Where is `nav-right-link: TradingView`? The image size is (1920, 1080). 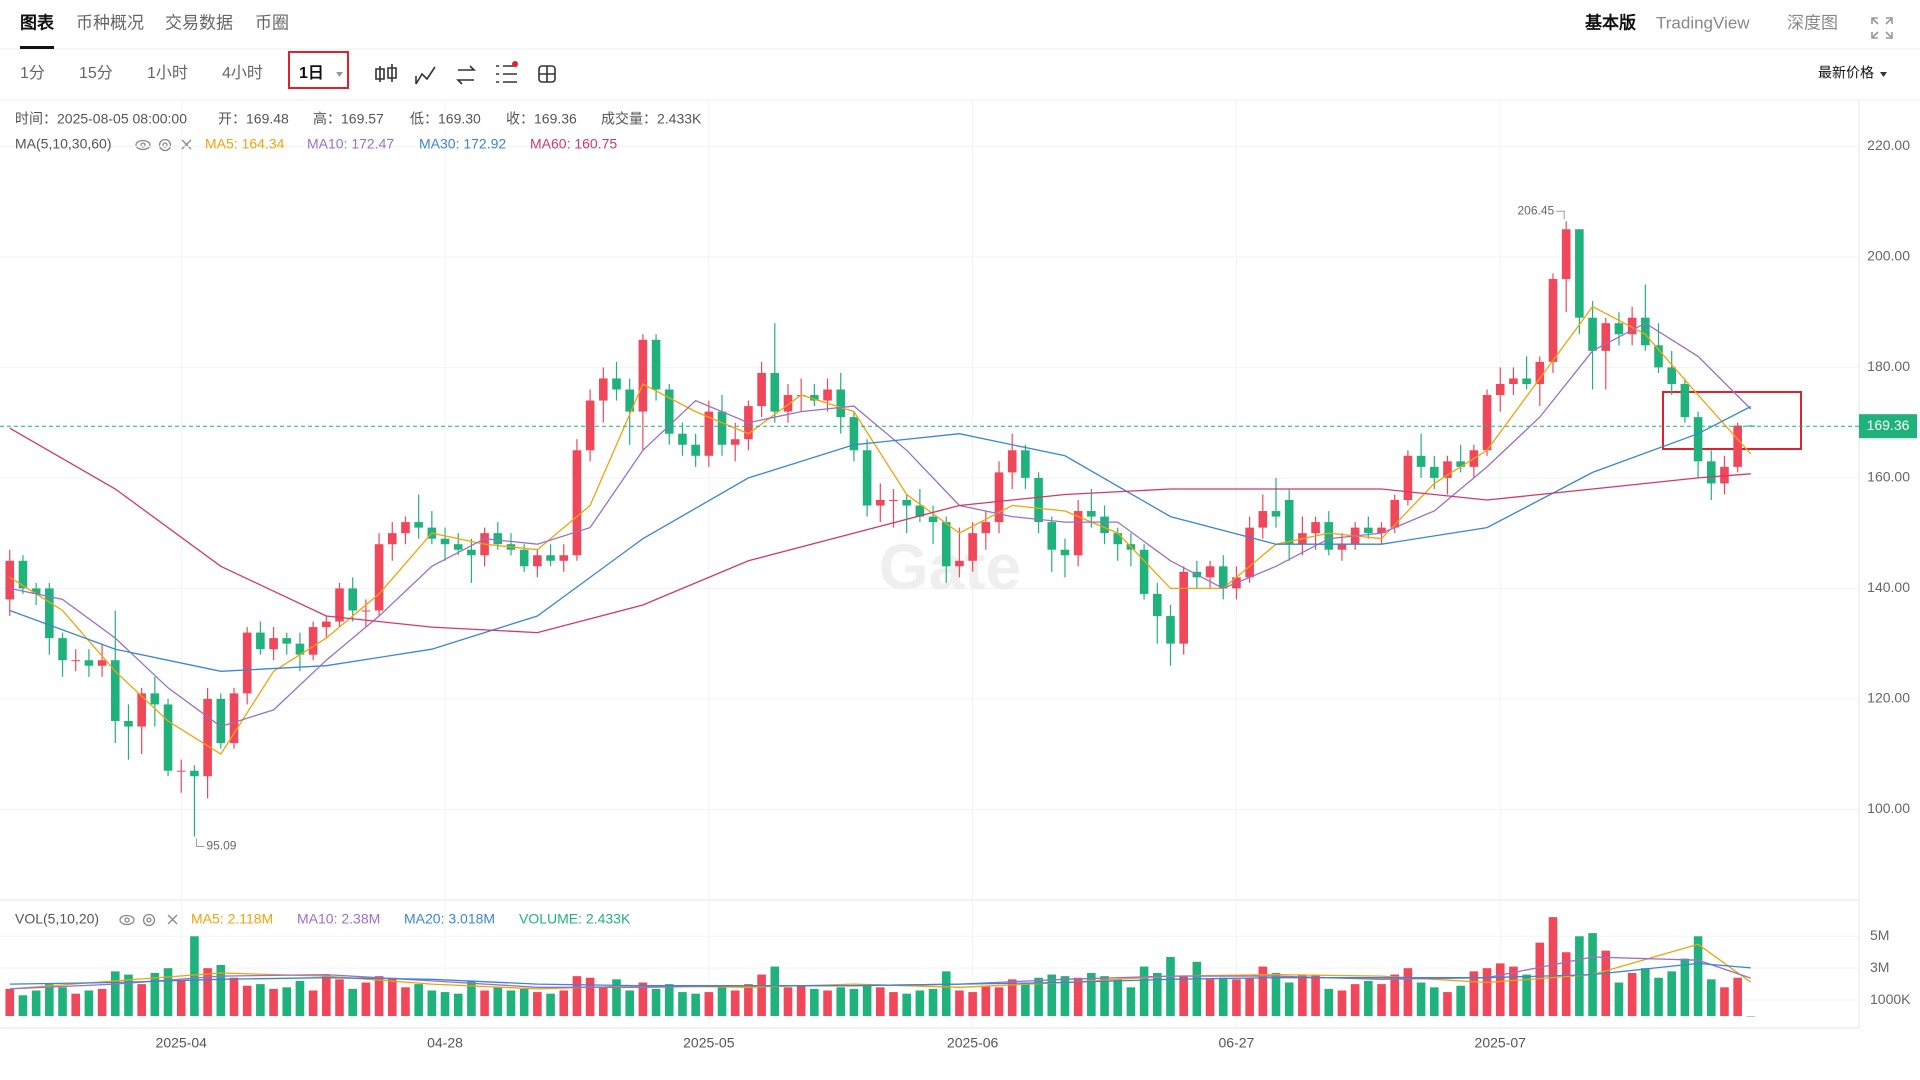 nav-right-link: TradingView is located at coordinates (1703, 22).